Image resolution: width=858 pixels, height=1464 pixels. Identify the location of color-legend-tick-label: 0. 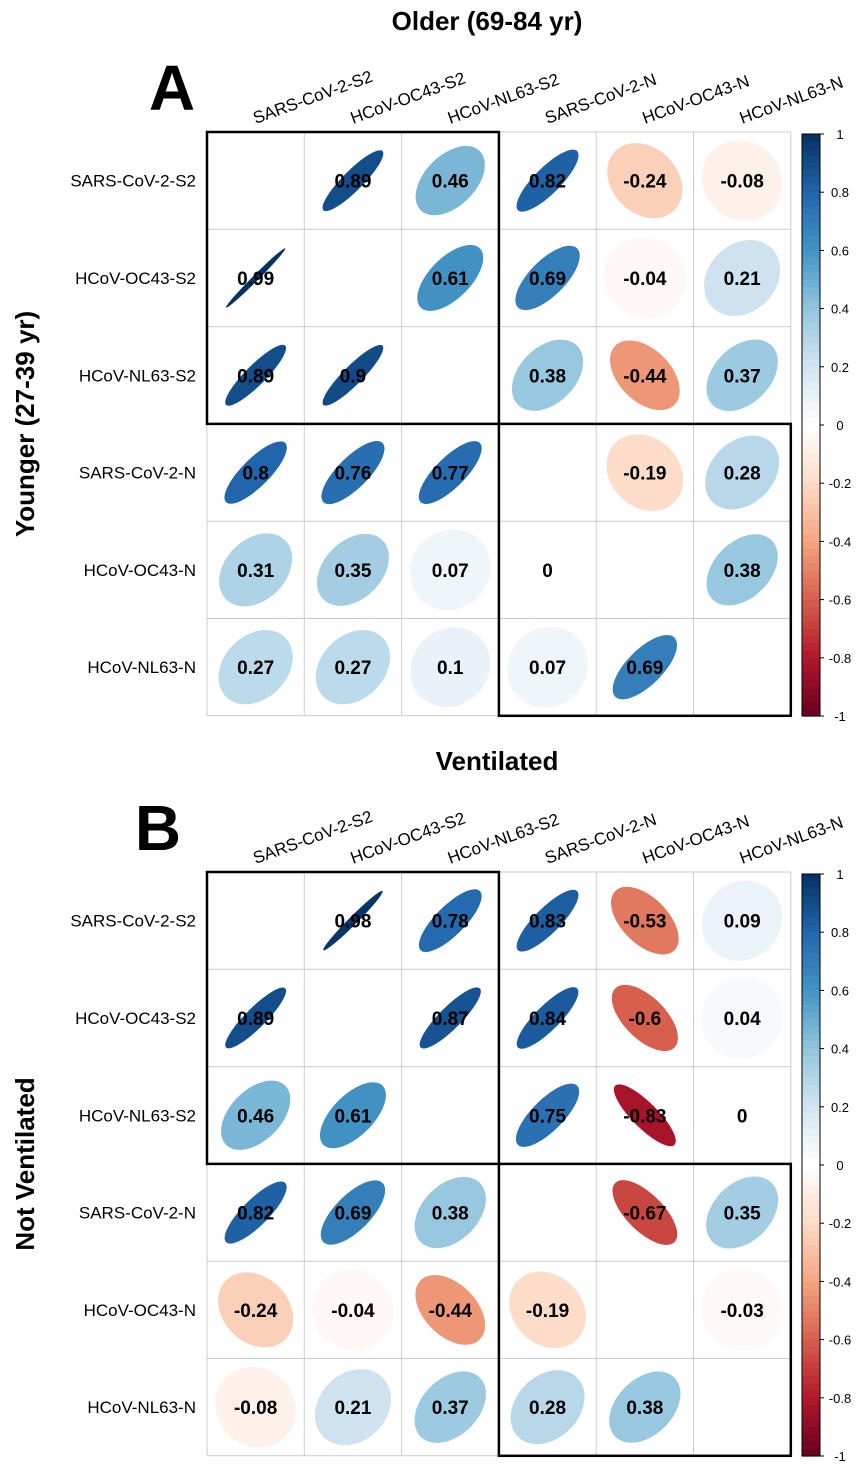
(839, 425).